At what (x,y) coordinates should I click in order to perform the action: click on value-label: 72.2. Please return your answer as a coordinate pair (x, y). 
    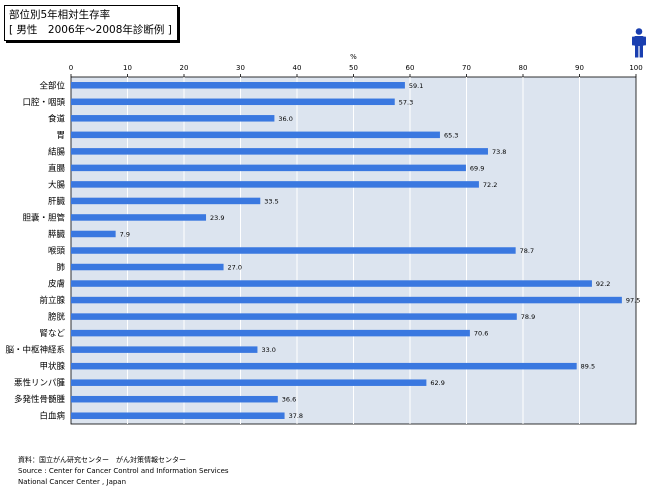
    Looking at the image, I should click on (490, 185).